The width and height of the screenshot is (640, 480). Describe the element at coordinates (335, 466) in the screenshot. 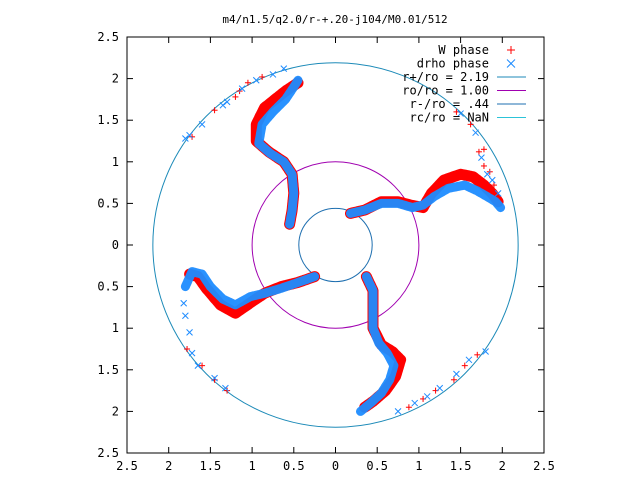

I see `x-tick-label: 0` at that location.